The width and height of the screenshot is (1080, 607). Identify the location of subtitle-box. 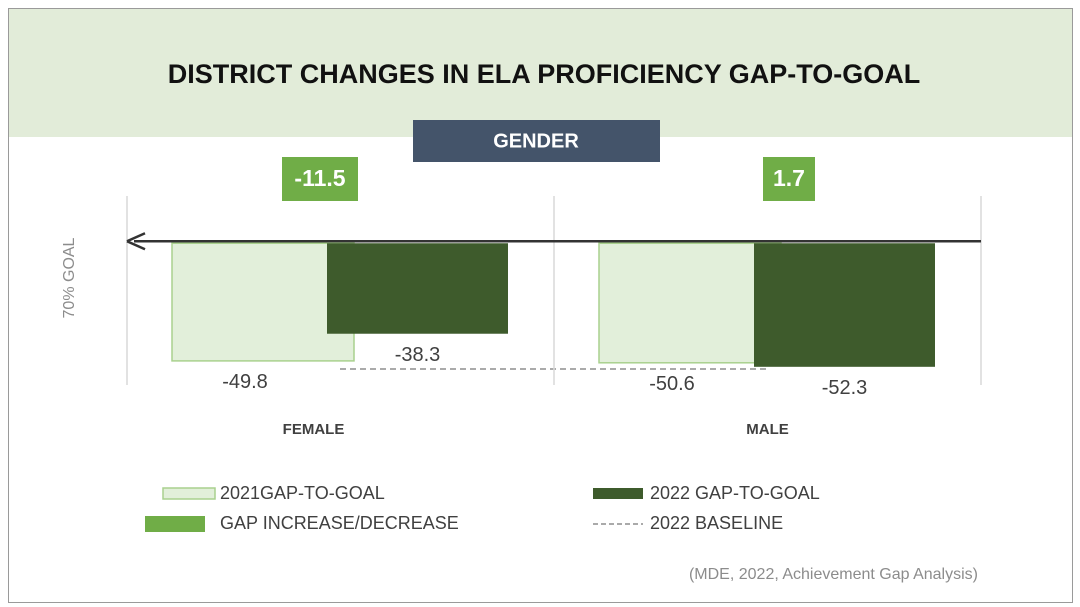
(536, 141).